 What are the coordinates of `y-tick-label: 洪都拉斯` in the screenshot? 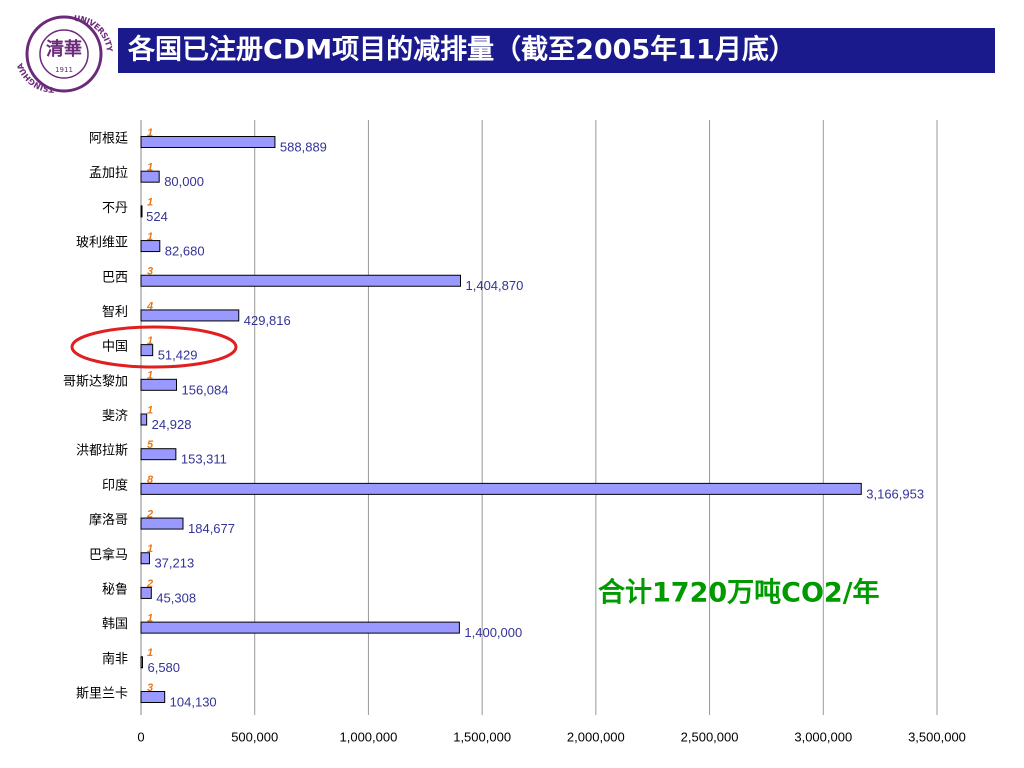 It's located at (102, 451).